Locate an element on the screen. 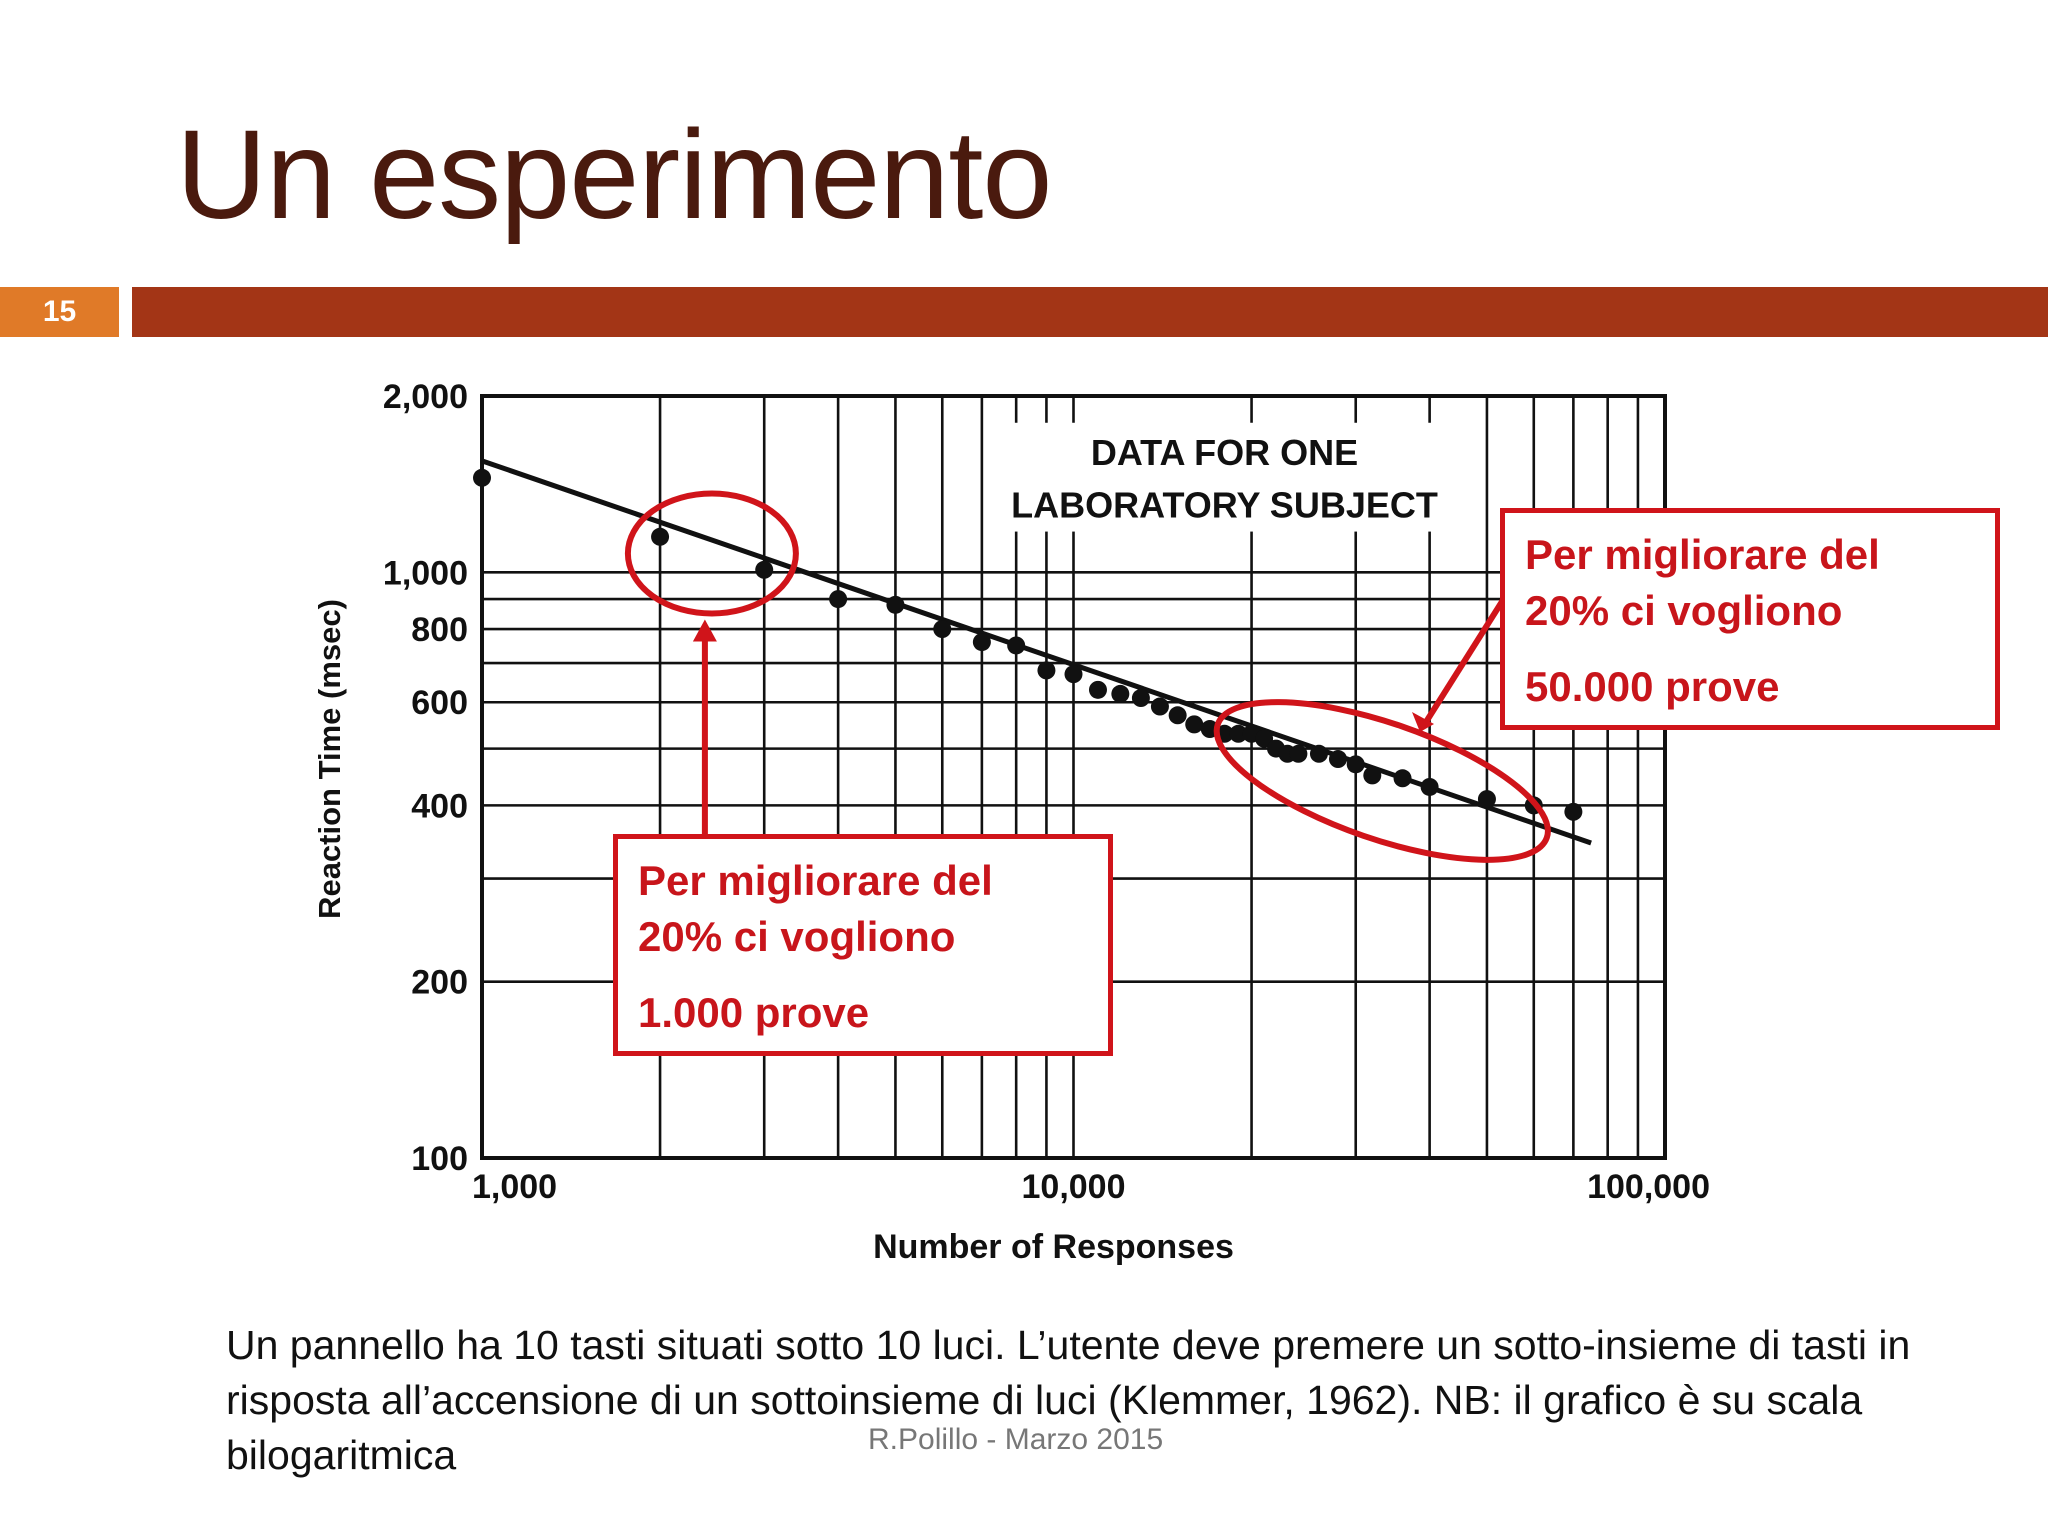 This screenshot has height=1536, width=2048. chart-annotation-line-2: LABORATORY SUBJECT is located at coordinates (1224, 505).